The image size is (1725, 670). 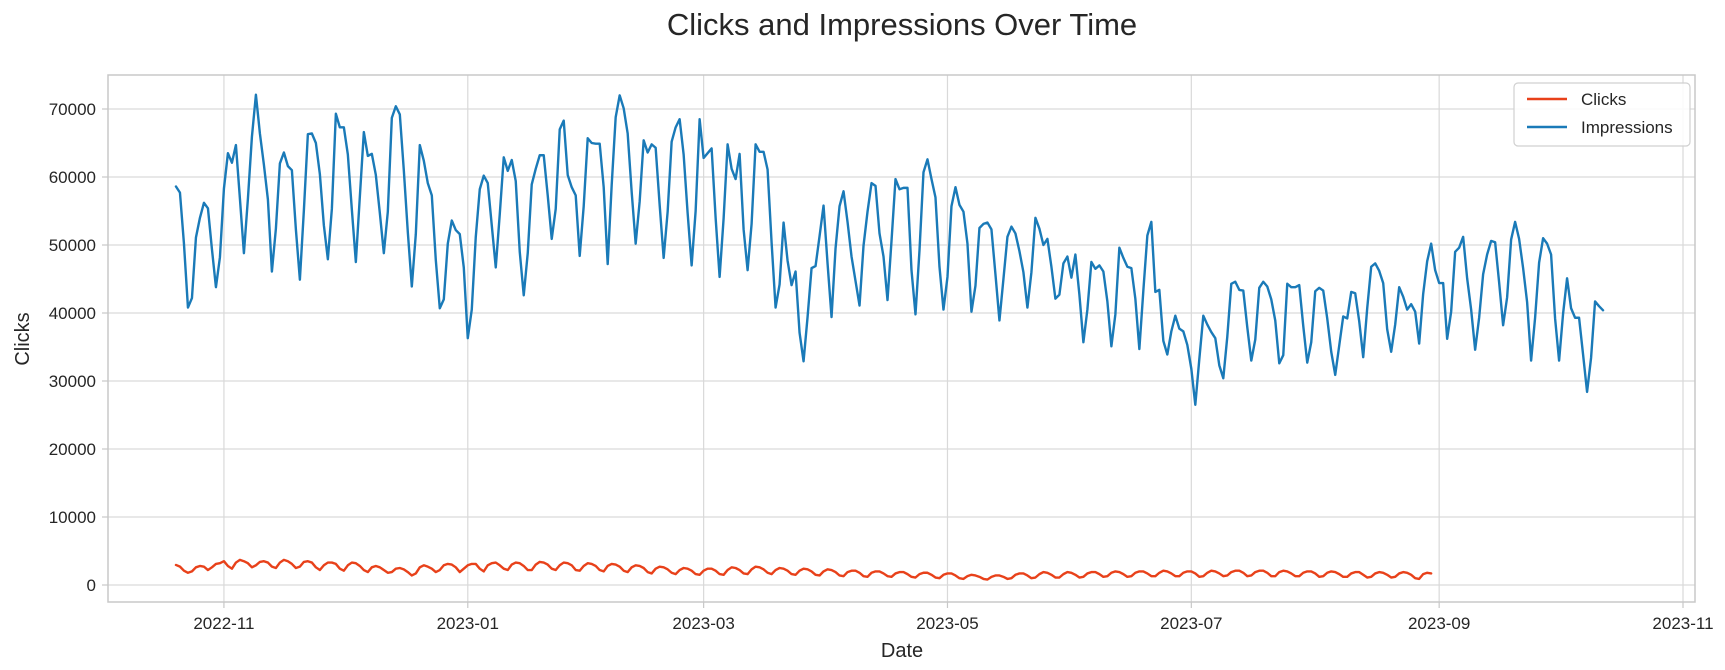 I want to click on y-axis-label: Clicks, so click(x=23, y=338).